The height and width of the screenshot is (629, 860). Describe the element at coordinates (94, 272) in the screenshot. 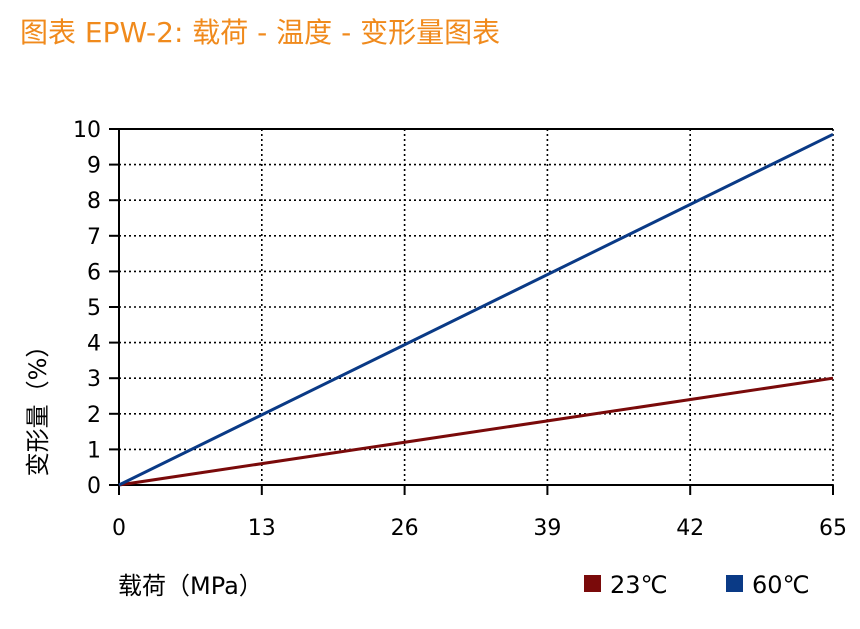

I see `y-tick-label: 6` at that location.